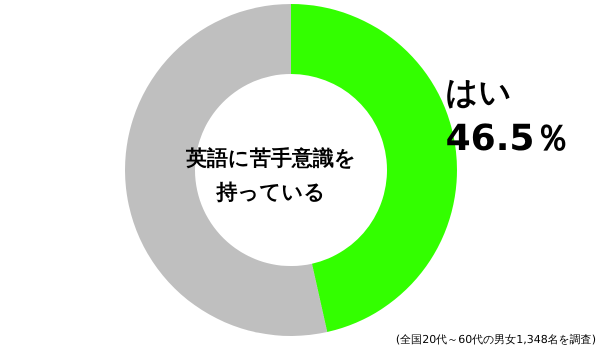  Describe the element at coordinates (270, 175) in the screenshot. I see `text: 英語に苦手意識を持っている` at that location.